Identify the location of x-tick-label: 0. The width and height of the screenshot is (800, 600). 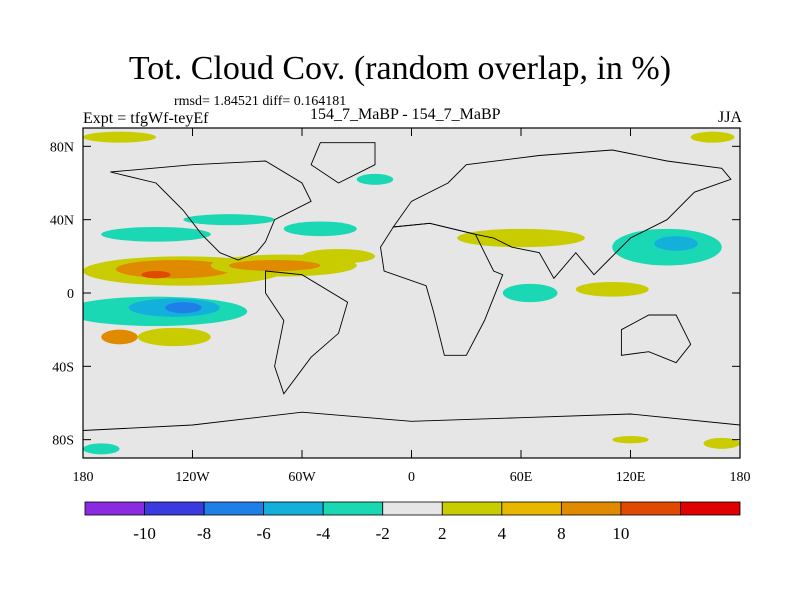
(411, 477).